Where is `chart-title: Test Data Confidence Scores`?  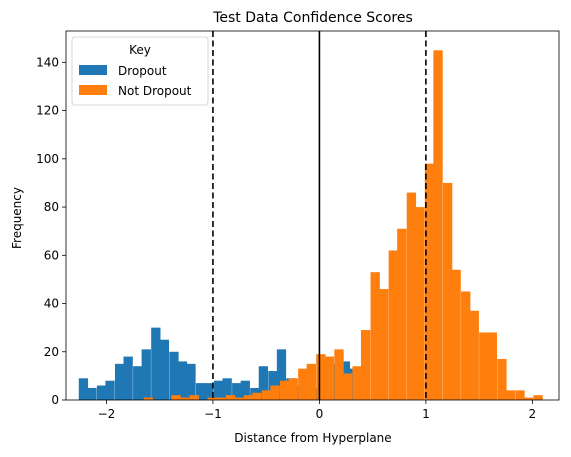
chart-title: Test Data Confidence Scores is located at coordinates (312, 18).